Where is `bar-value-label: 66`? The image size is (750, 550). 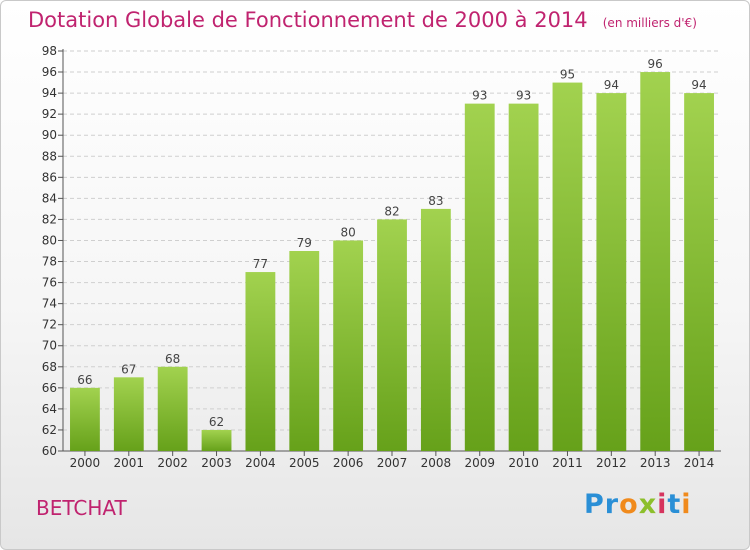
bar-value-label: 66 is located at coordinates (84, 380).